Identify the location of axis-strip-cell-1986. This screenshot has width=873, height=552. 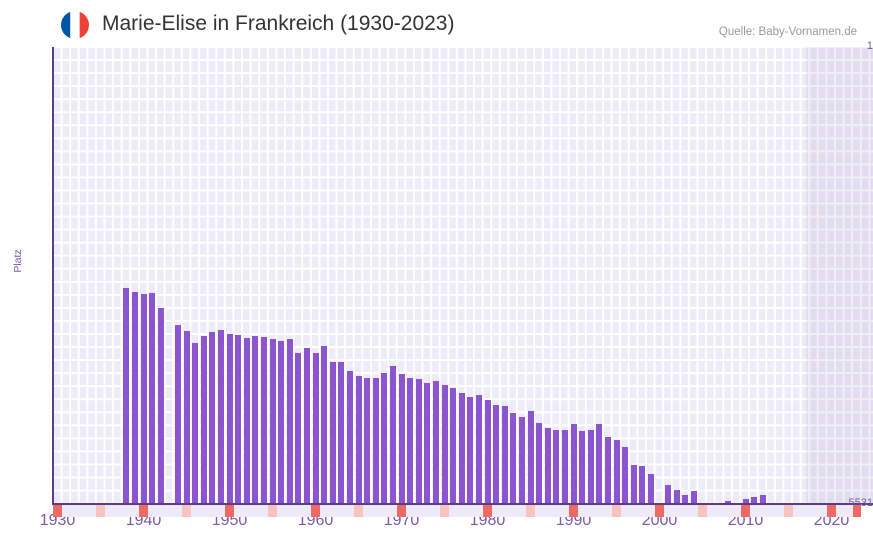
(539, 511).